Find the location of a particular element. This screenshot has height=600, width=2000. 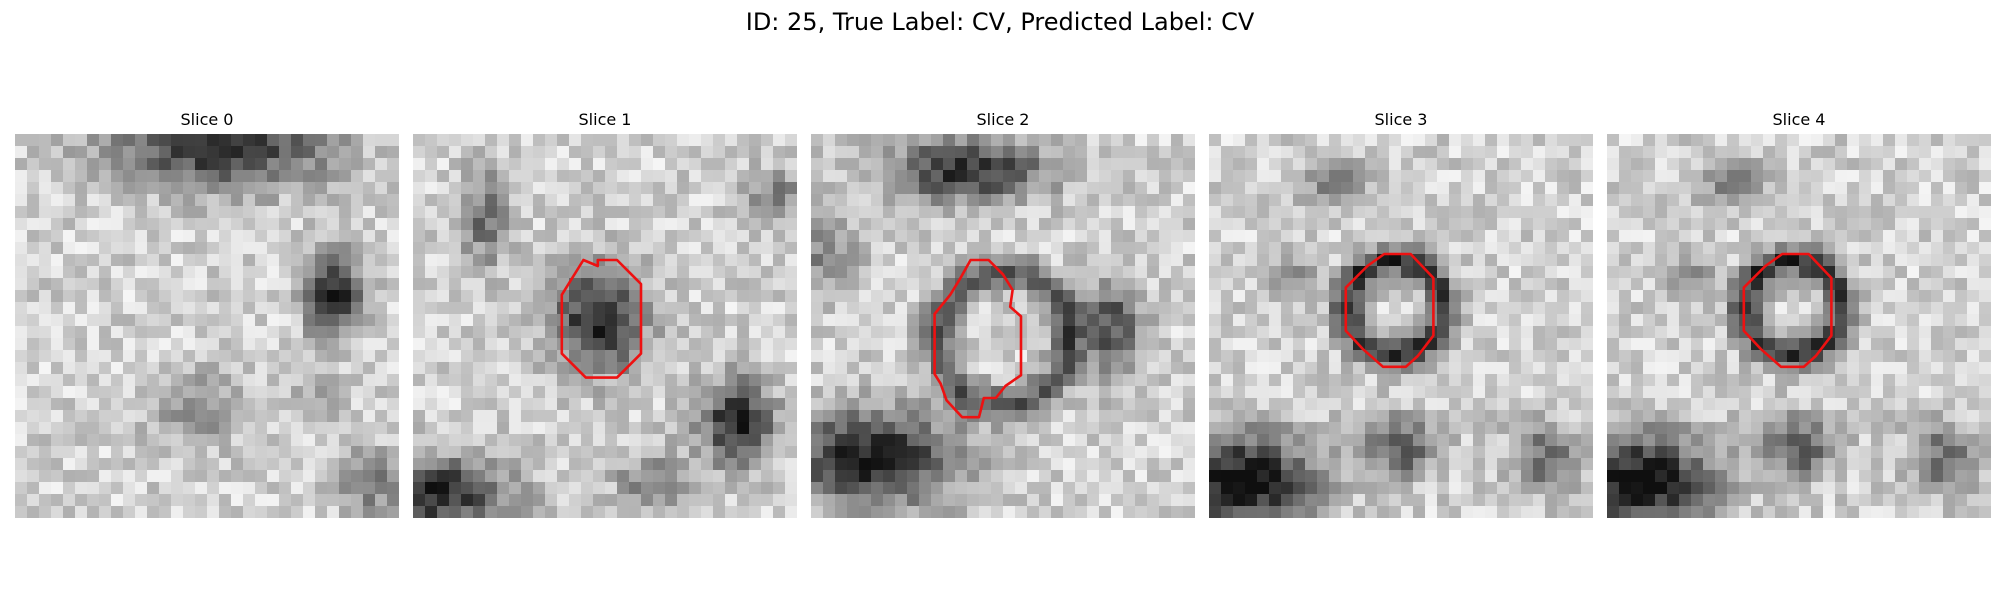

slice-panel-0: Slice 0 is located at coordinates (207, 313).